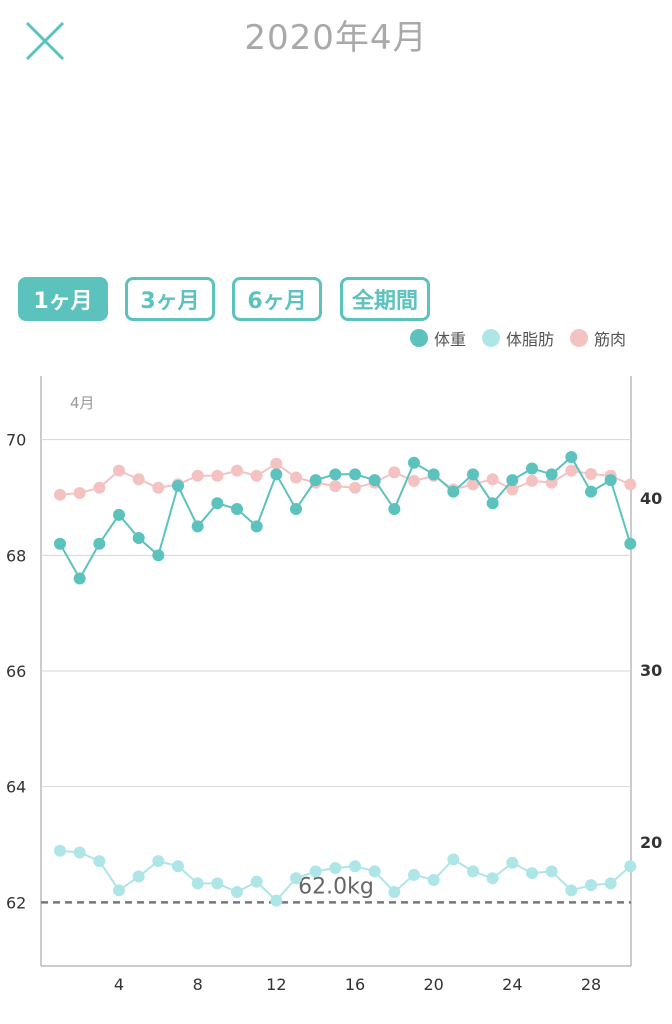  Describe the element at coordinates (609, 339) in the screenshot. I see `legend-muscle-label: 筋肉` at that location.